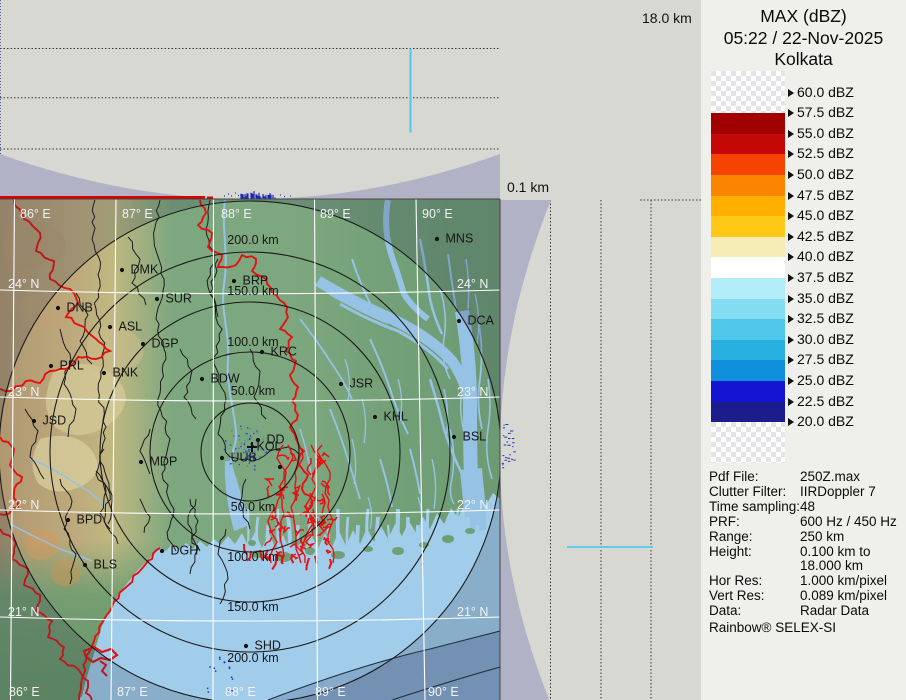 Image resolution: width=906 pixels, height=700 pixels. What do you see at coordinates (244, 458) in the screenshot?
I see `svg-text: UUB` at bounding box center [244, 458].